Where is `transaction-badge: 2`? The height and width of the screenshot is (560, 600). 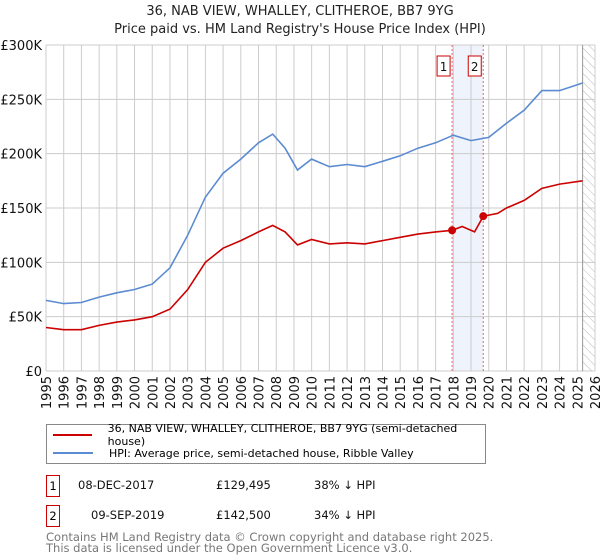 transaction-badge: 2 is located at coordinates (53, 516).